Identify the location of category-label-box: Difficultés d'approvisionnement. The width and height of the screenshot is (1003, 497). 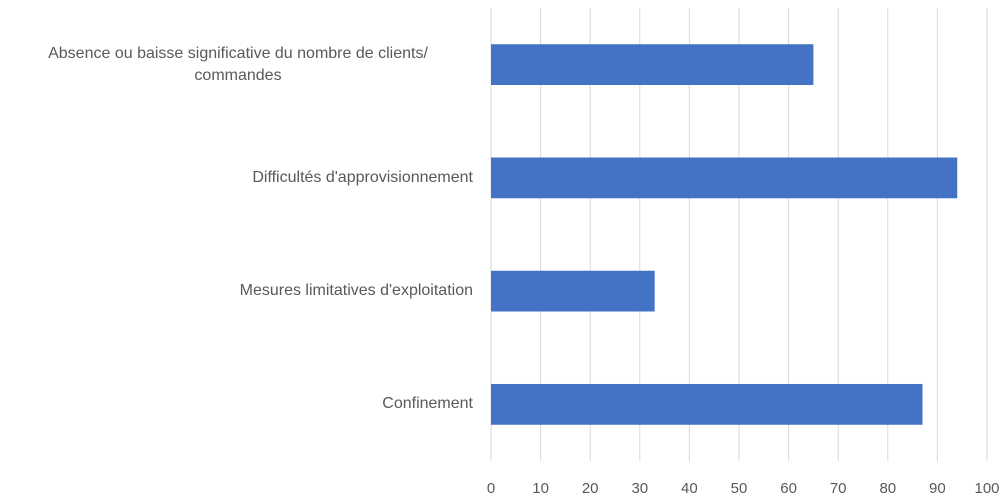
(362, 178).